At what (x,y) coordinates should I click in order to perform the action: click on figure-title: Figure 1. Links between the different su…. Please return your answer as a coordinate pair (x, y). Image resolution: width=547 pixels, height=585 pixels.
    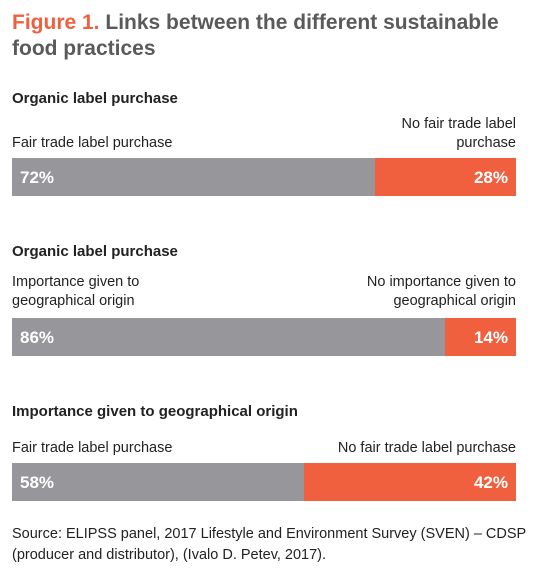
    Looking at the image, I should click on (272, 36).